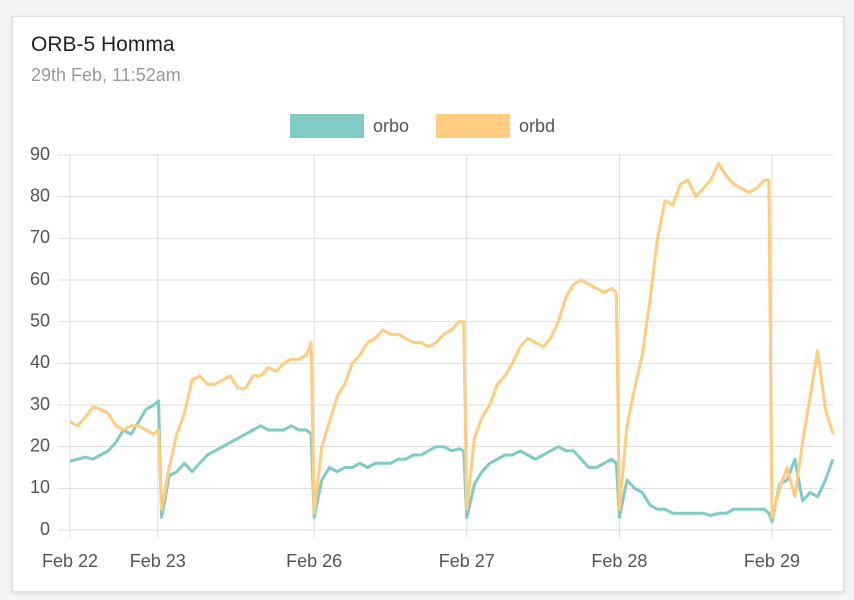 The image size is (854, 600). I want to click on y-tick-label: 10, so click(40, 487).